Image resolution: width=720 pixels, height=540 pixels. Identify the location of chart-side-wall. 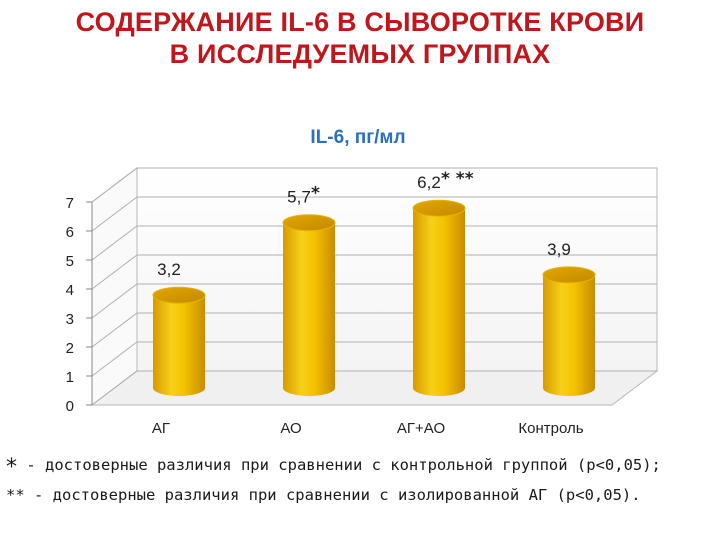
(114, 286).